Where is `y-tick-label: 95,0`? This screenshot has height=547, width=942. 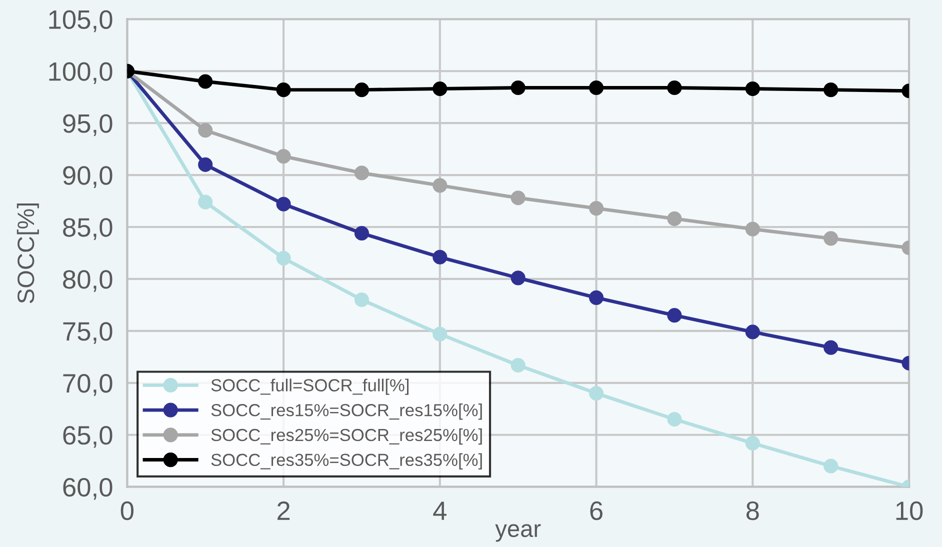
y-tick-label: 95,0 is located at coordinates (87, 125).